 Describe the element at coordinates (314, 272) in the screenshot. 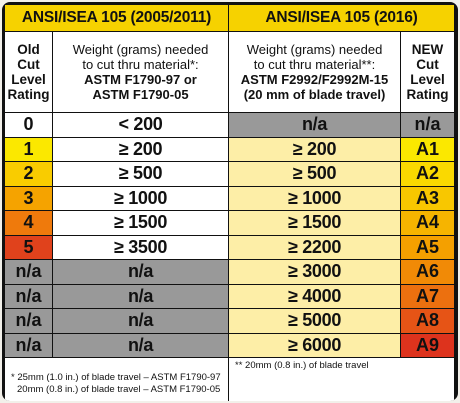

I see `new-weight-cell: ≥ 3000` at that location.